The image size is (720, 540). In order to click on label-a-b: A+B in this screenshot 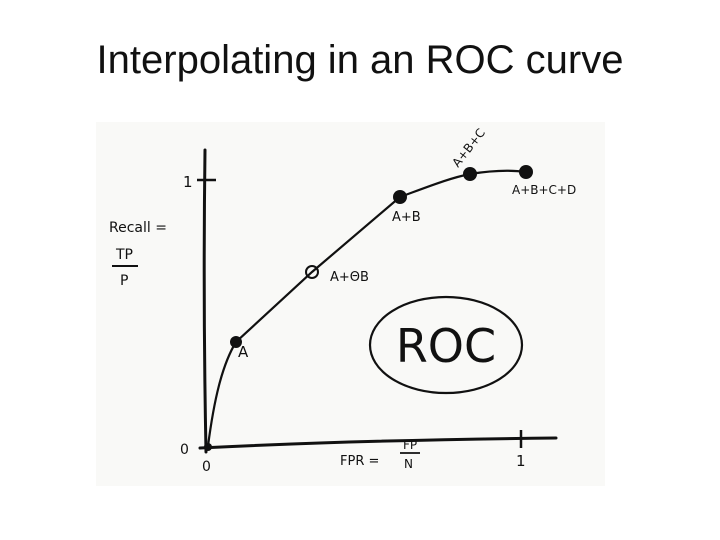, I will do `click(406, 217)`.